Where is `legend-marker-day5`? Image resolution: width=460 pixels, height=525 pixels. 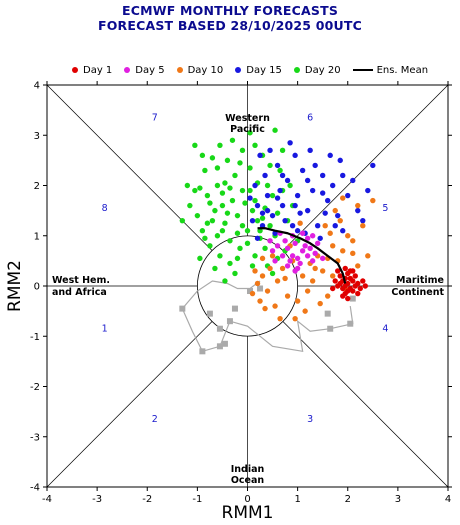
legend-marker-day5 is located at coordinates (127, 70).